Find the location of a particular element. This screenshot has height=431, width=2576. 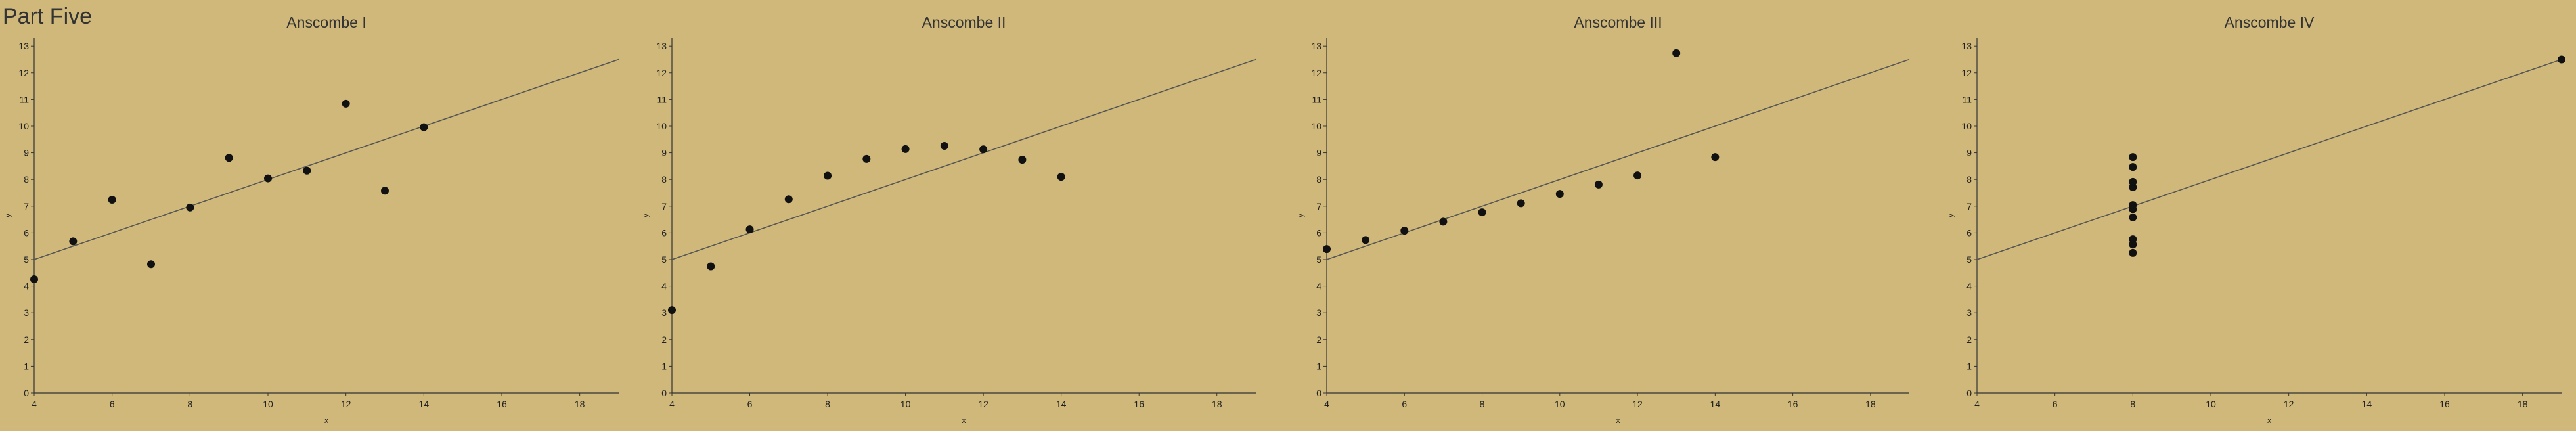

x-tick-label: 10 is located at coordinates (1560, 404).